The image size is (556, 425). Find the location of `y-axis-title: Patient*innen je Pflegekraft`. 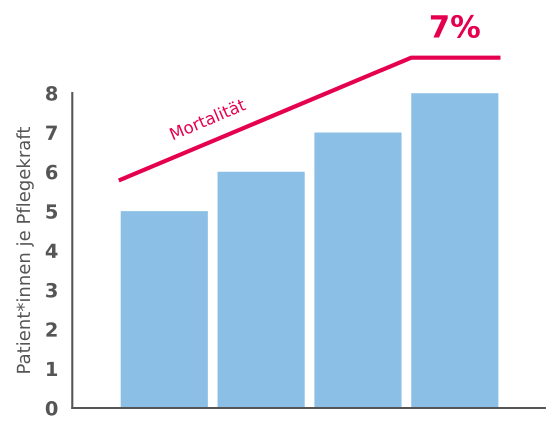

y-axis-title: Patient*innen je Pflegekraft is located at coordinates (25, 249).